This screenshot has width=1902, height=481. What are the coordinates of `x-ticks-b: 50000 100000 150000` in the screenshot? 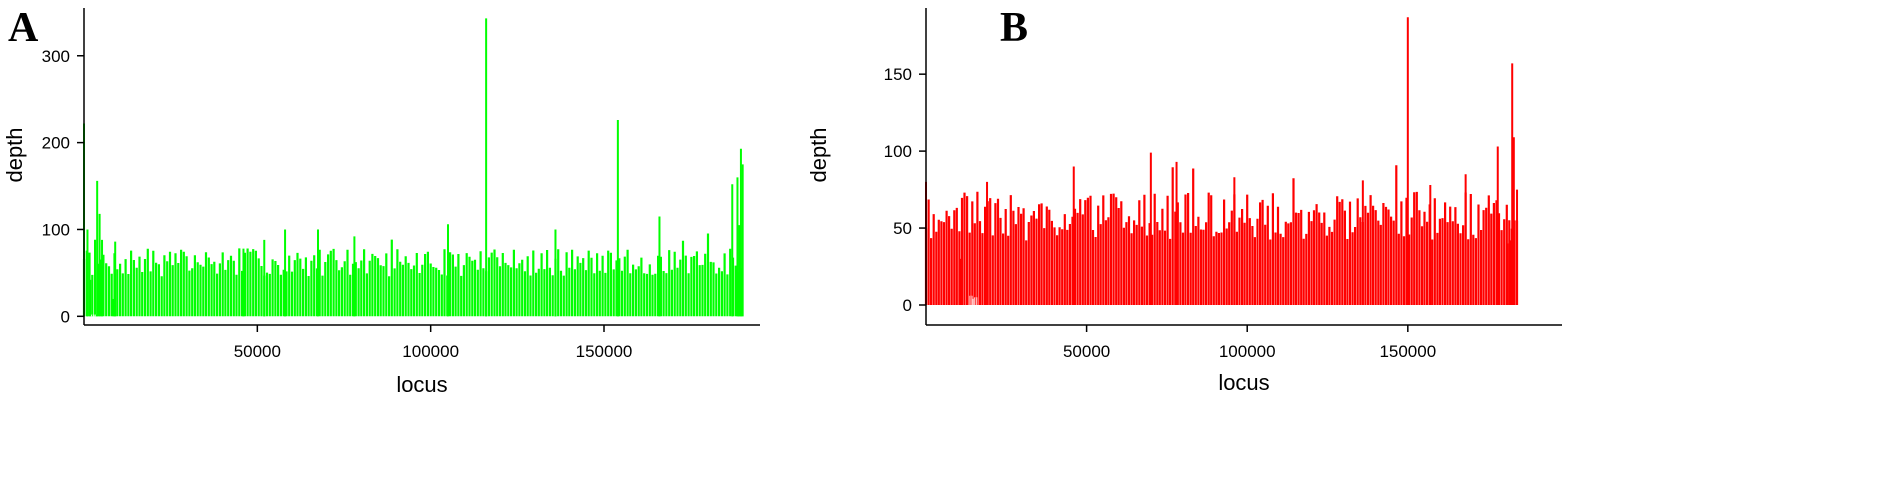 It's located at (1249, 343).